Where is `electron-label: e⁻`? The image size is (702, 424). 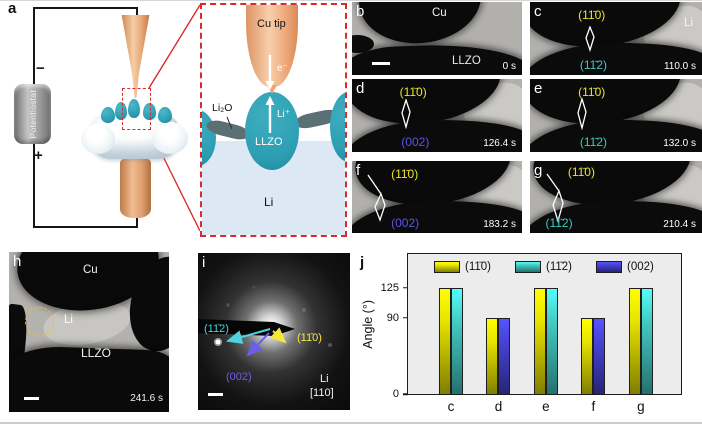 electron-label: e⁻ is located at coordinates (282, 68).